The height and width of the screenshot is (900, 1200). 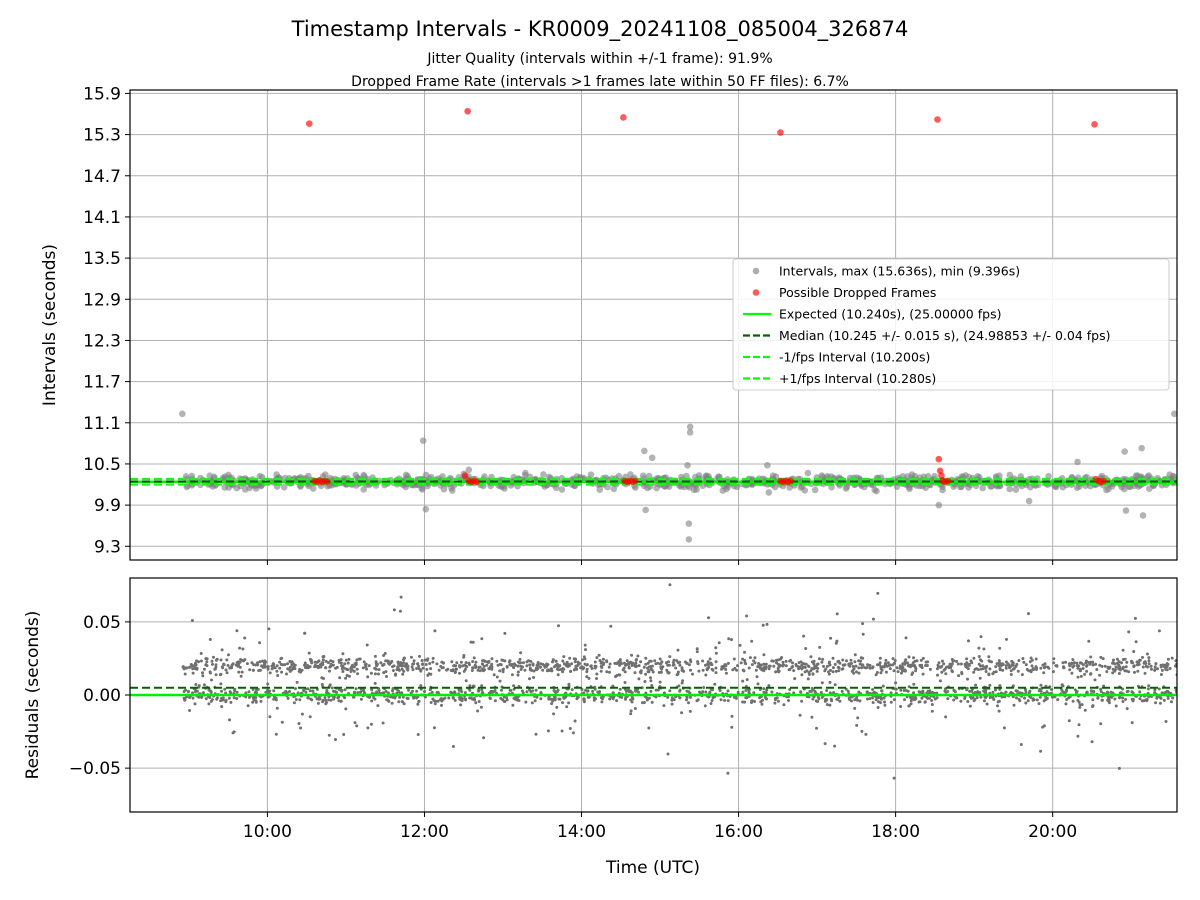 What do you see at coordinates (1124, 451) in the screenshot?
I see `interval-outlier-point` at bounding box center [1124, 451].